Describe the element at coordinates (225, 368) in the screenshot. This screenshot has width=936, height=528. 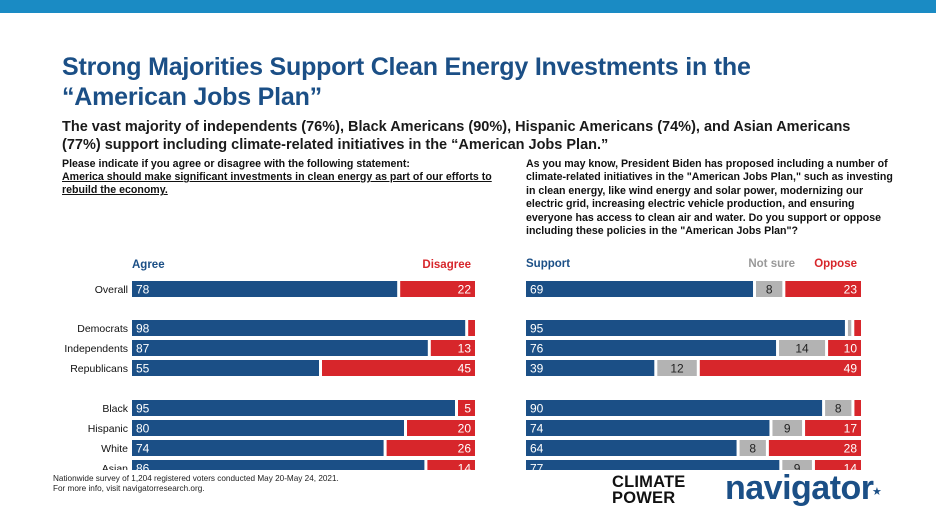
I see `agree-chart-bar-republicans-agree` at that location.